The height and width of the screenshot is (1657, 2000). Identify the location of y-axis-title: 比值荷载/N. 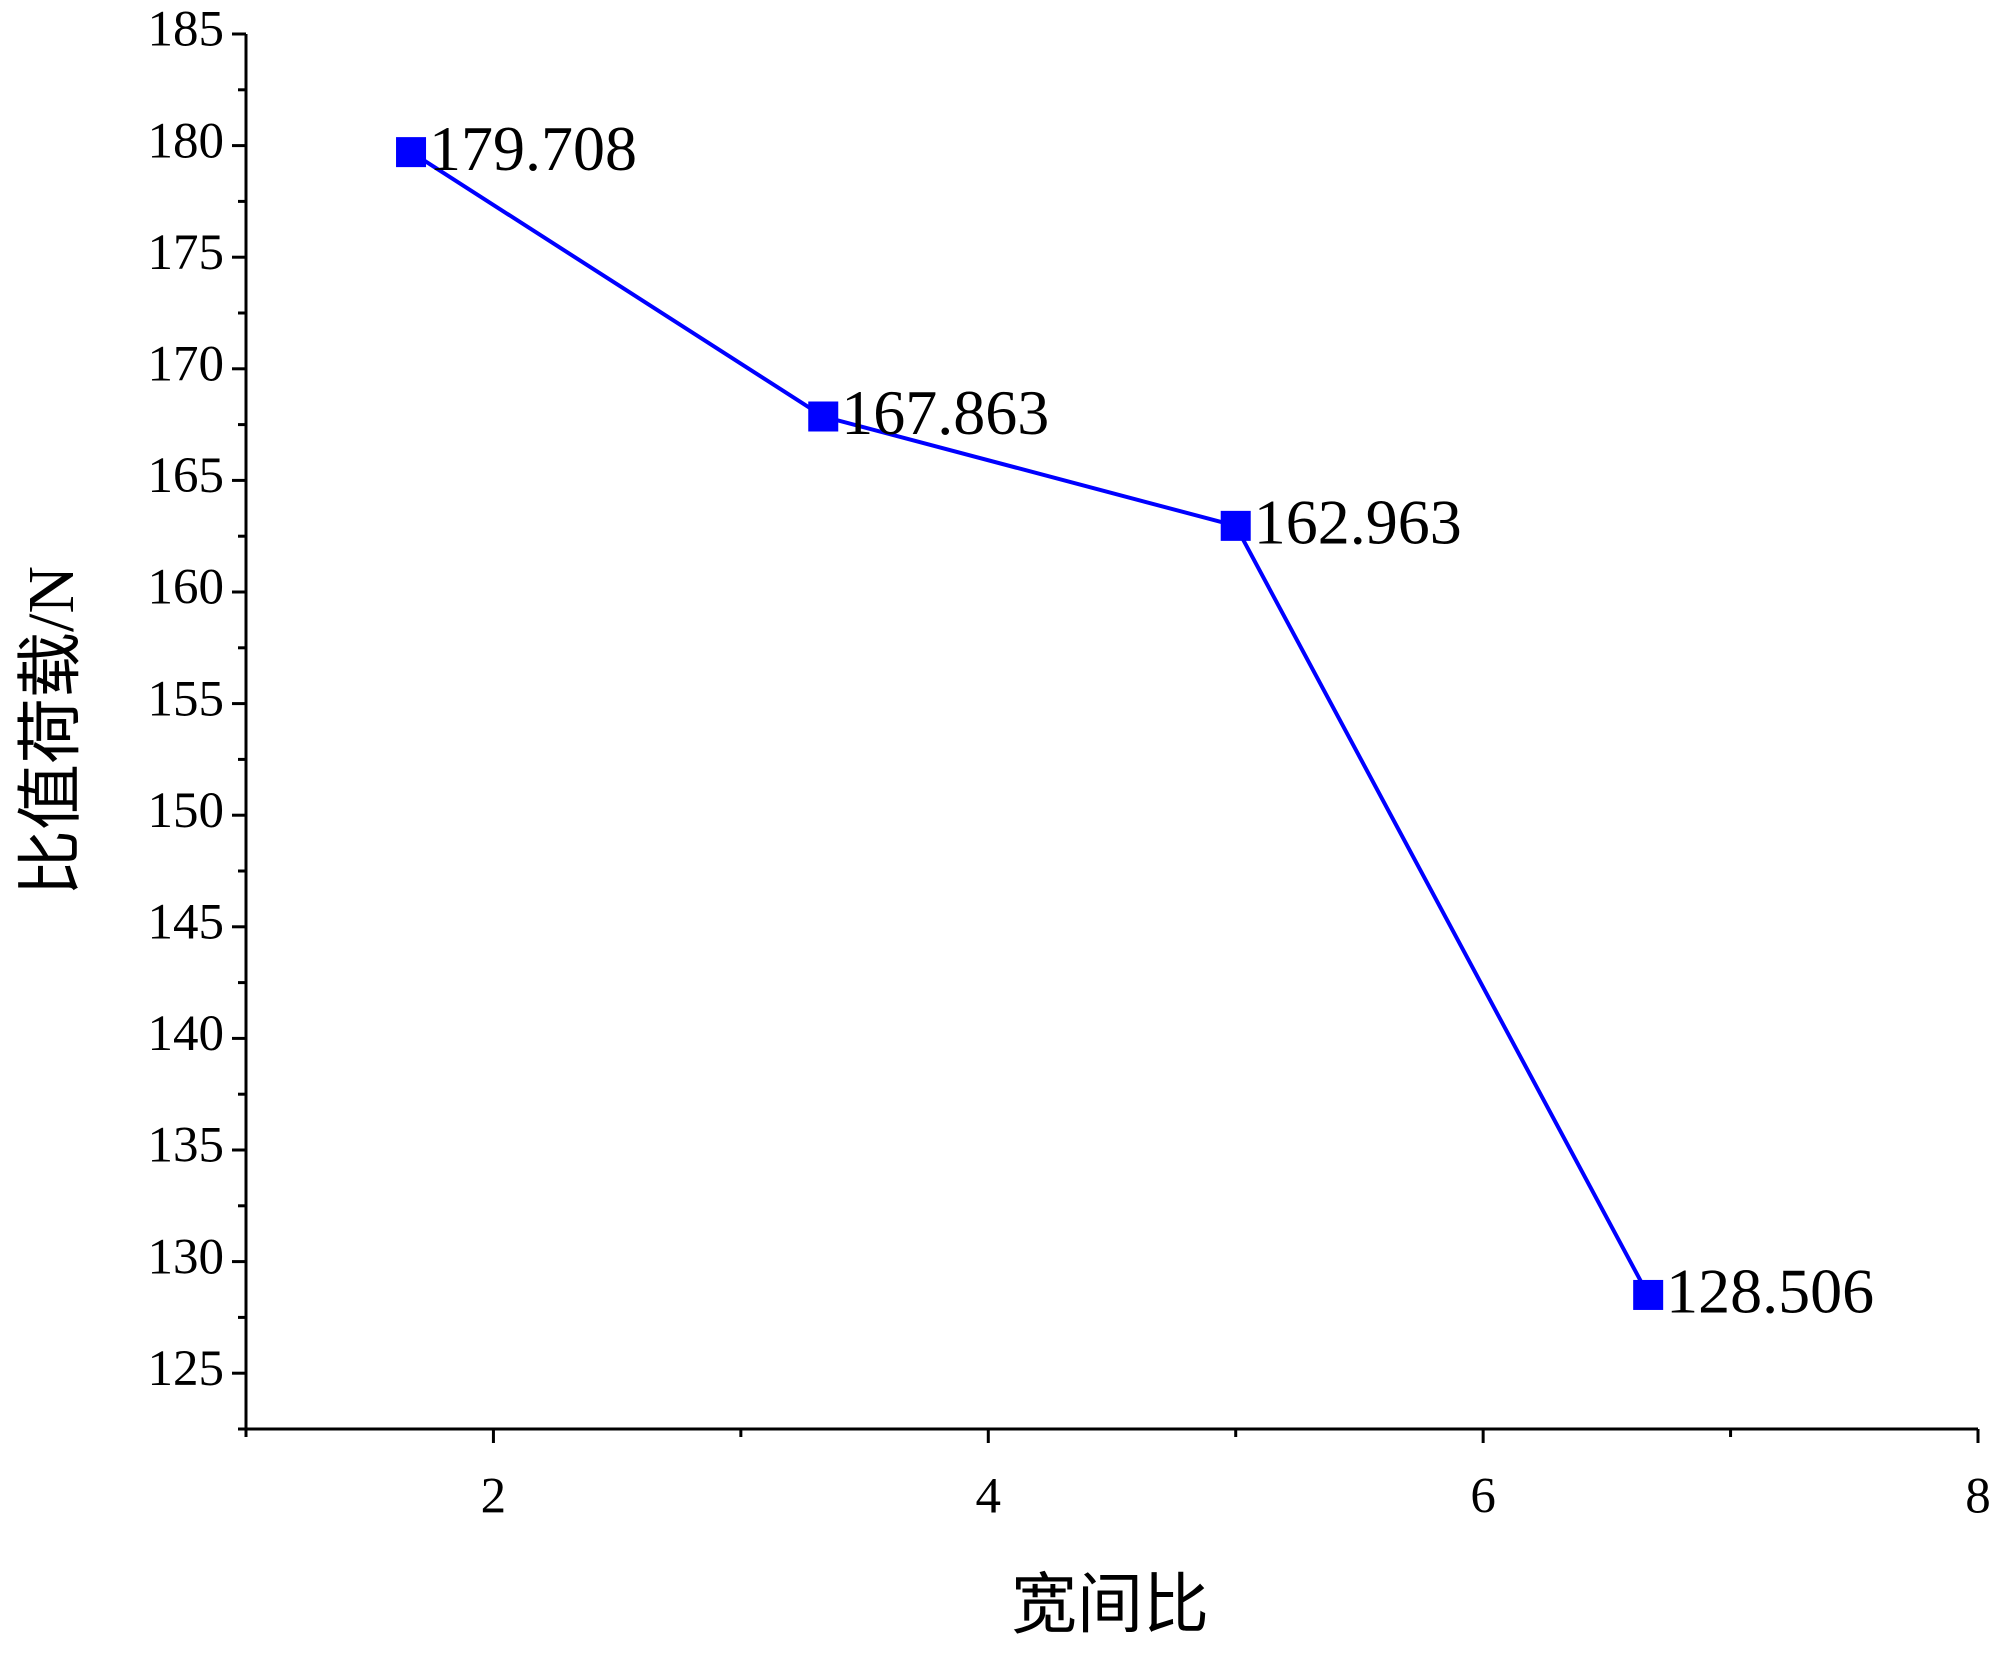
(51, 731).